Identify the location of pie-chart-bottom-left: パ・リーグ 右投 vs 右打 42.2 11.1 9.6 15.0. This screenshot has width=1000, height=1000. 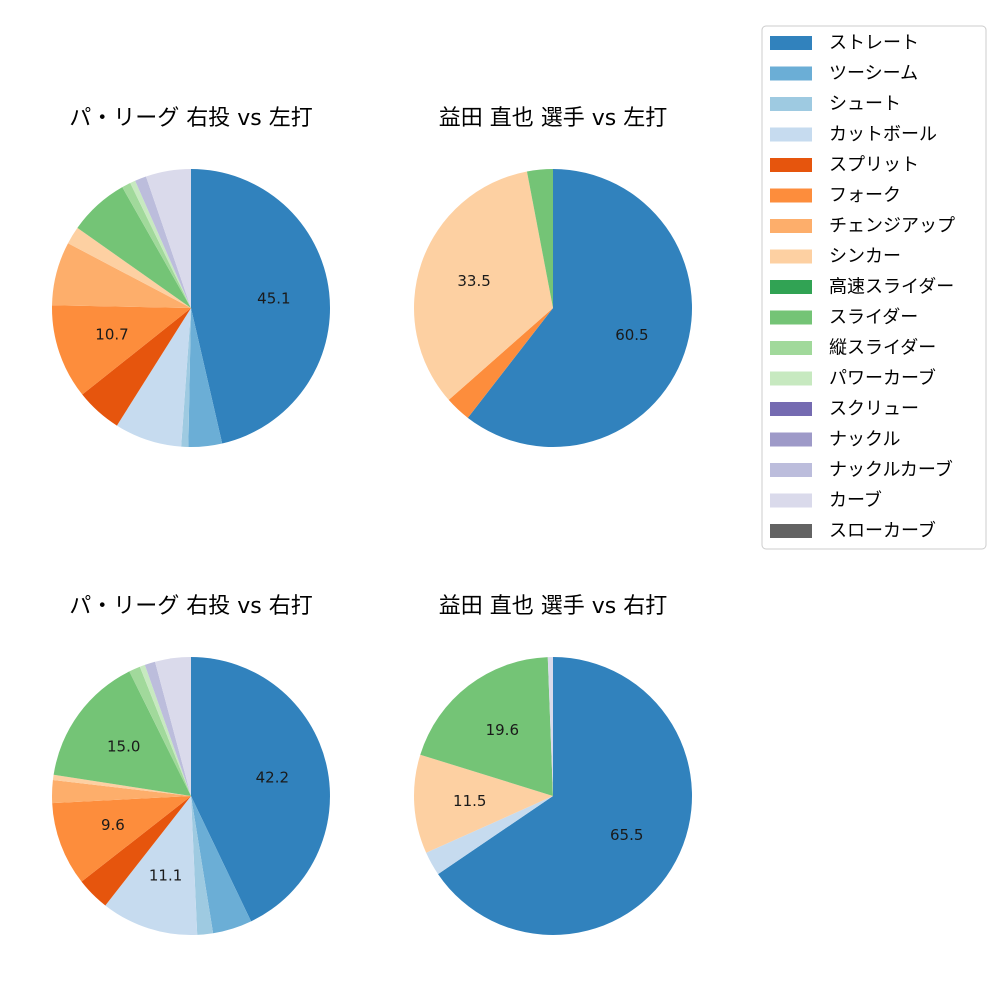
(190, 764).